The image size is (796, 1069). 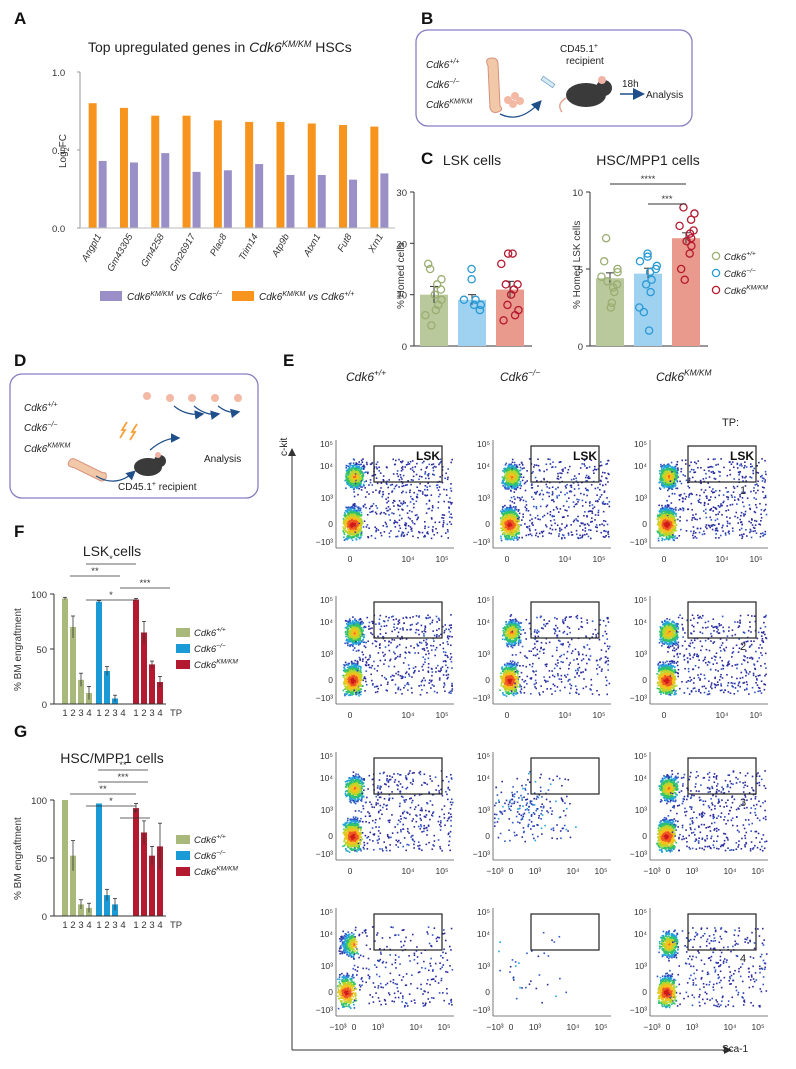 What do you see at coordinates (222, 459) in the screenshot?
I see `d-analysis: Analysis` at bounding box center [222, 459].